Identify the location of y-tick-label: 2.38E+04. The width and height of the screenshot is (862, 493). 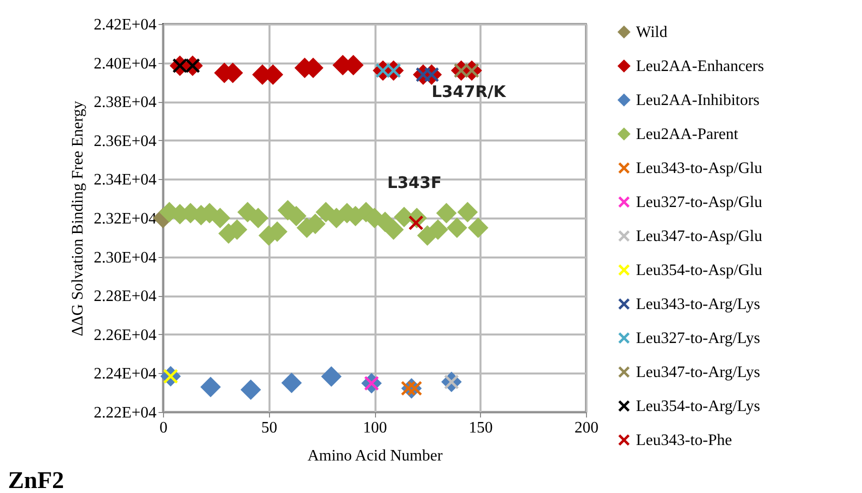
(125, 103).